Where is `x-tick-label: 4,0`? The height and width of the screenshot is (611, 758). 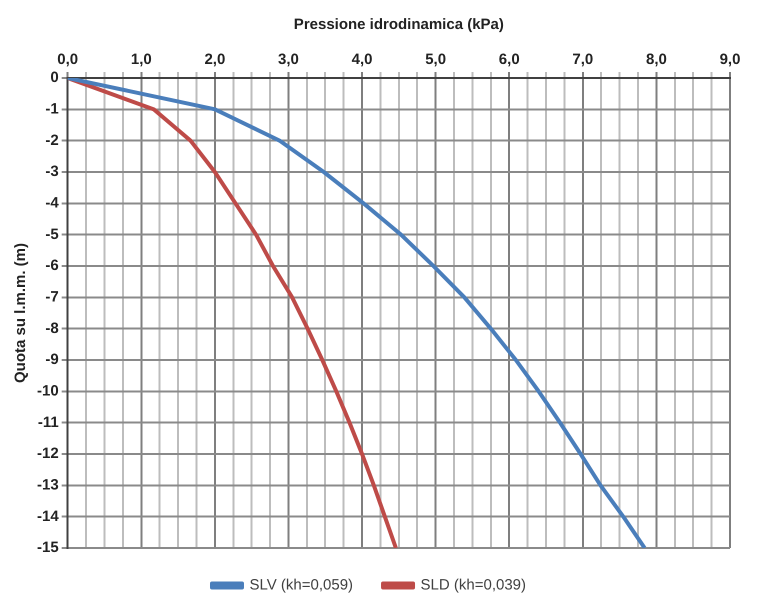 x-tick-label: 4,0 is located at coordinates (362, 59).